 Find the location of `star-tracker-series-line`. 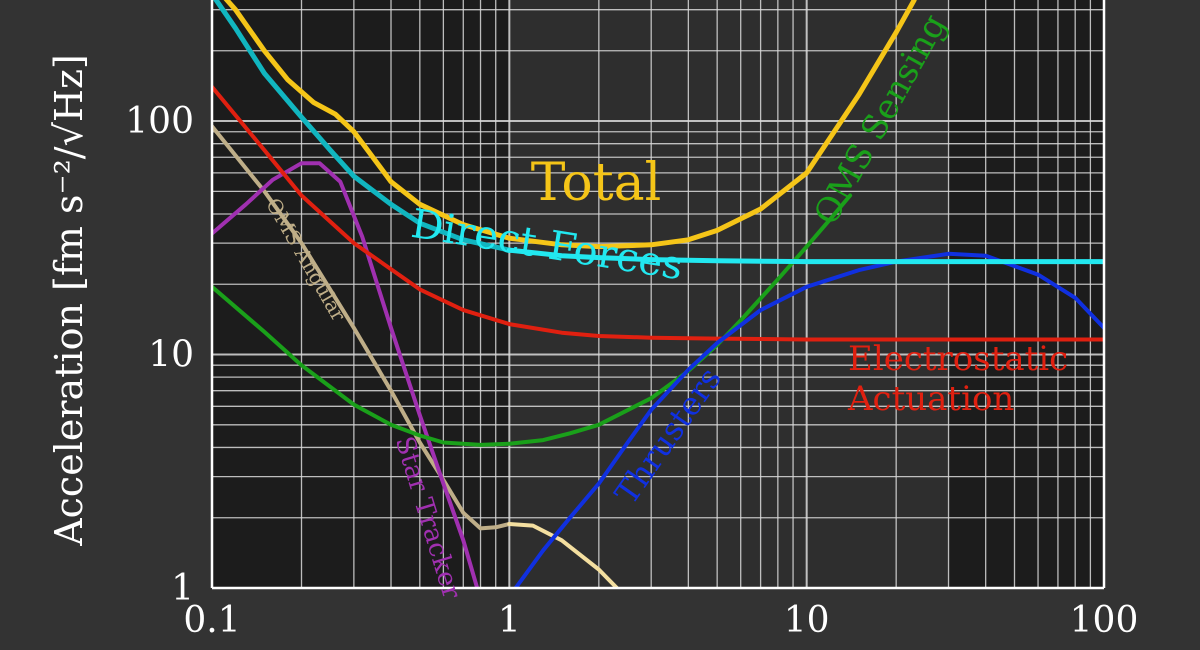

star-tracker-series-line is located at coordinates (346, 374).